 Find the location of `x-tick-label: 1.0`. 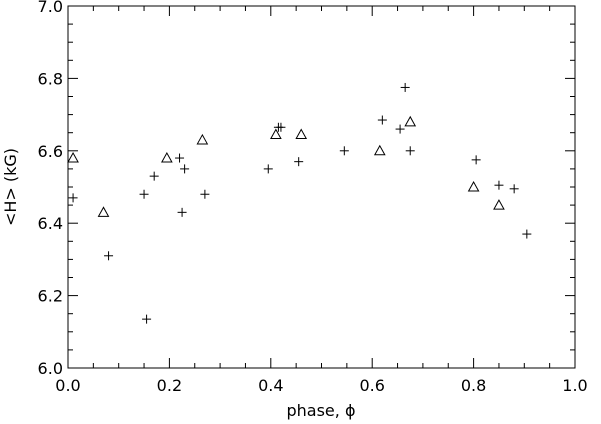

x-tick-label: 1.0 is located at coordinates (574, 385).